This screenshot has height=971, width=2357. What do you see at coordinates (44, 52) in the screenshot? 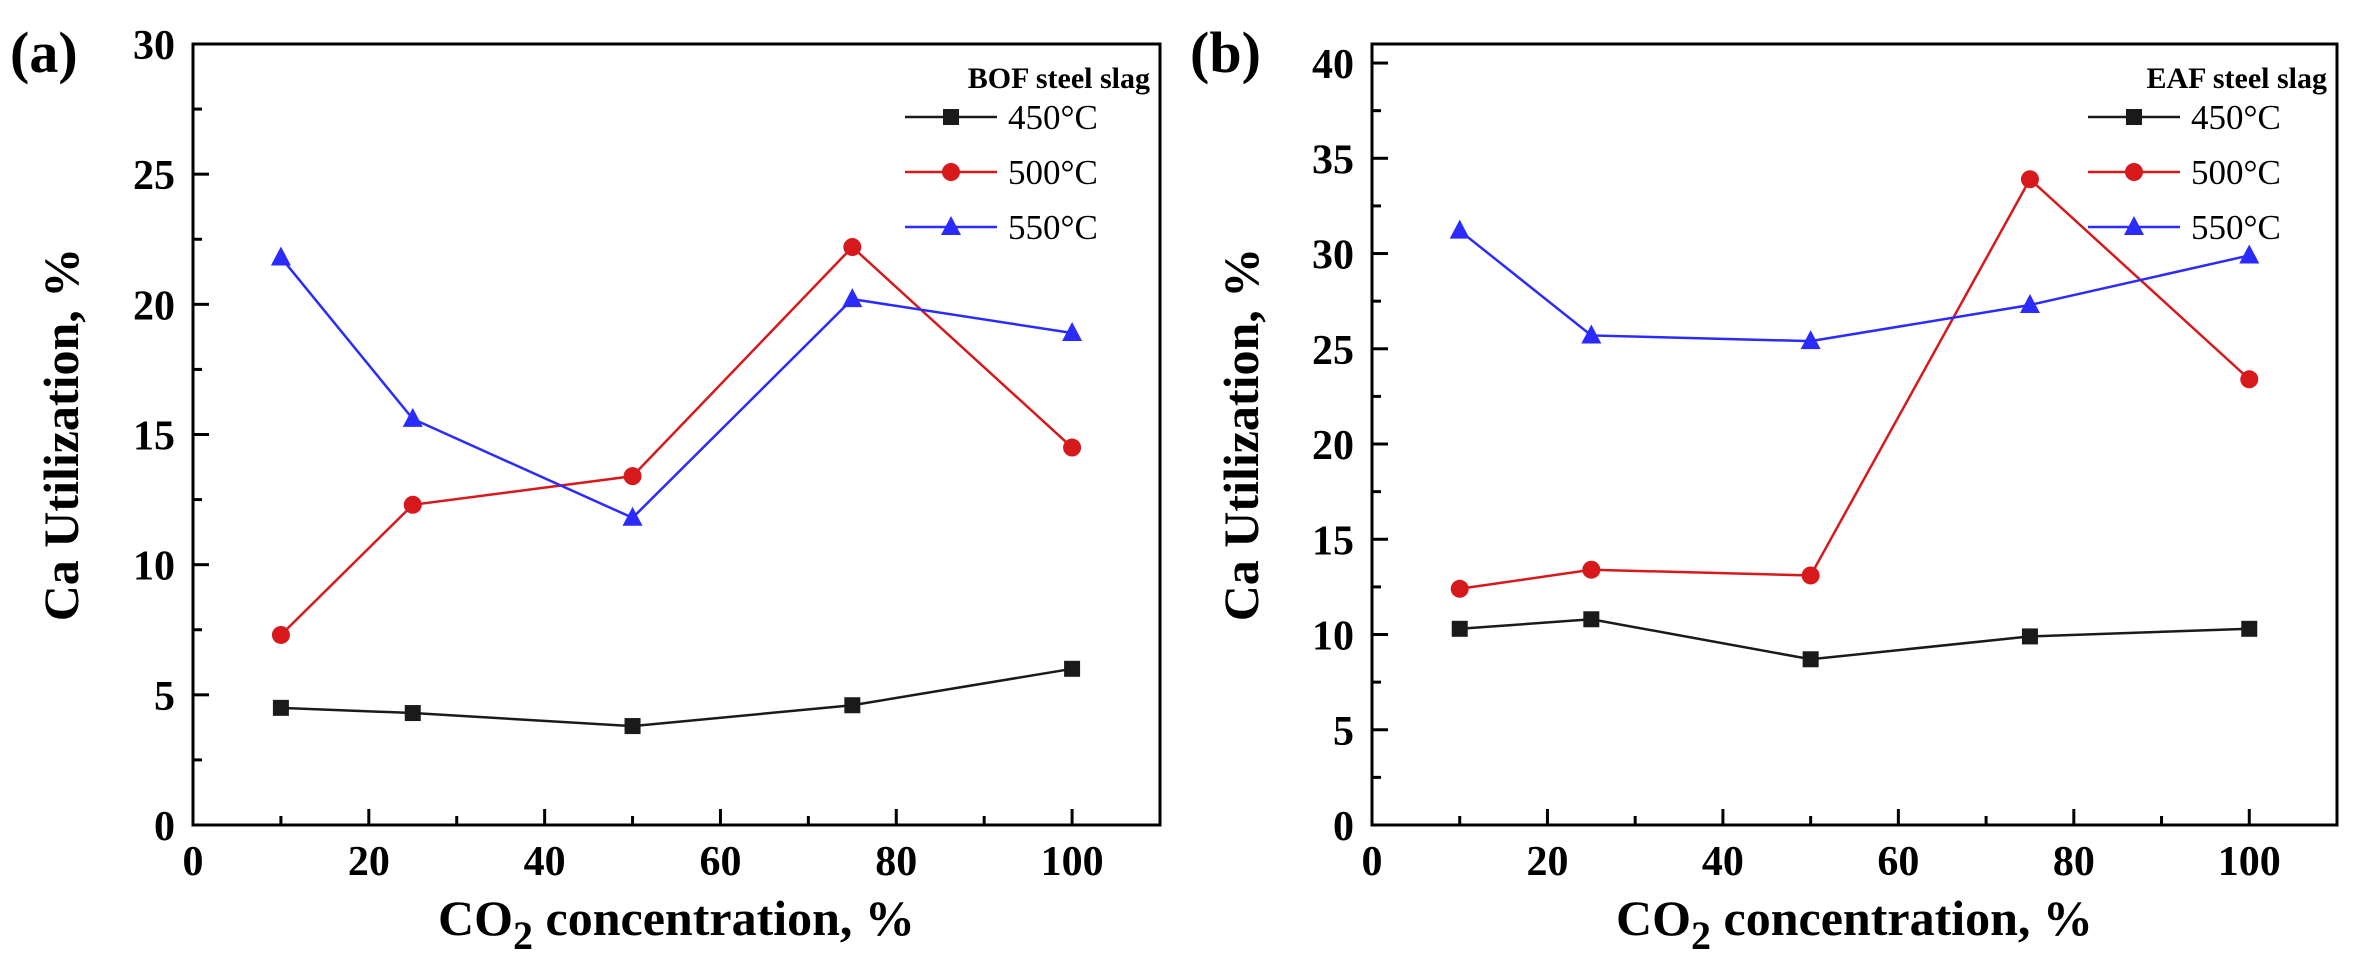
I see `panel-label: (a)` at bounding box center [44, 52].